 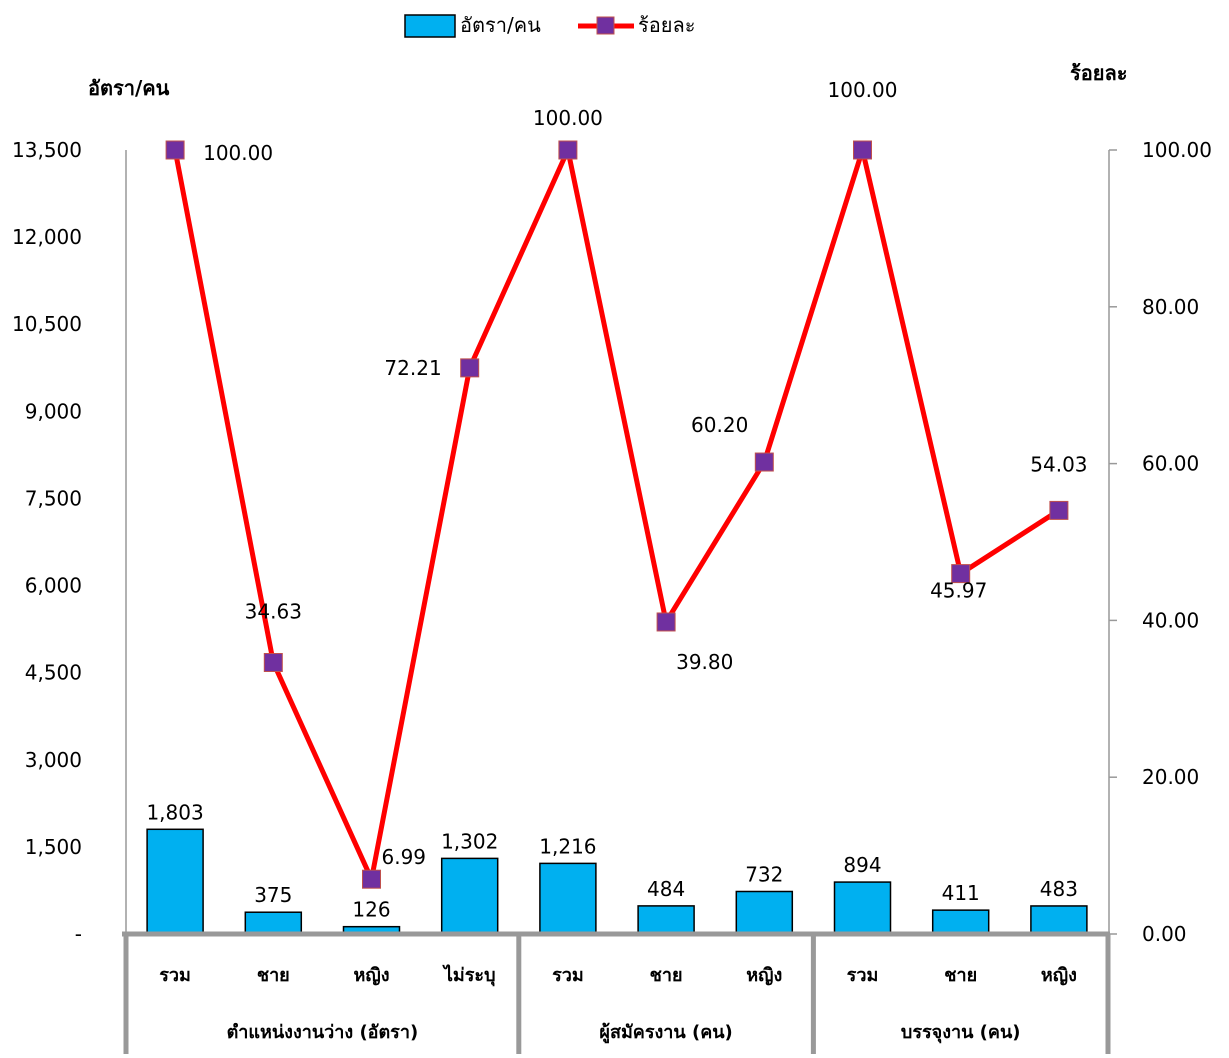 I want to click on bar-value-label: 411, so click(x=961, y=893).